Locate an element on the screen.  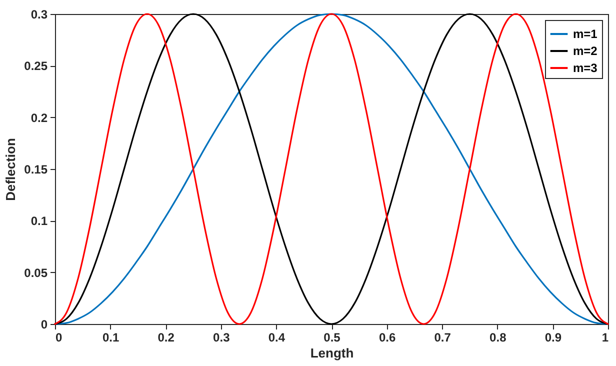
x-tick-label: 1 is located at coordinates (605, 337).